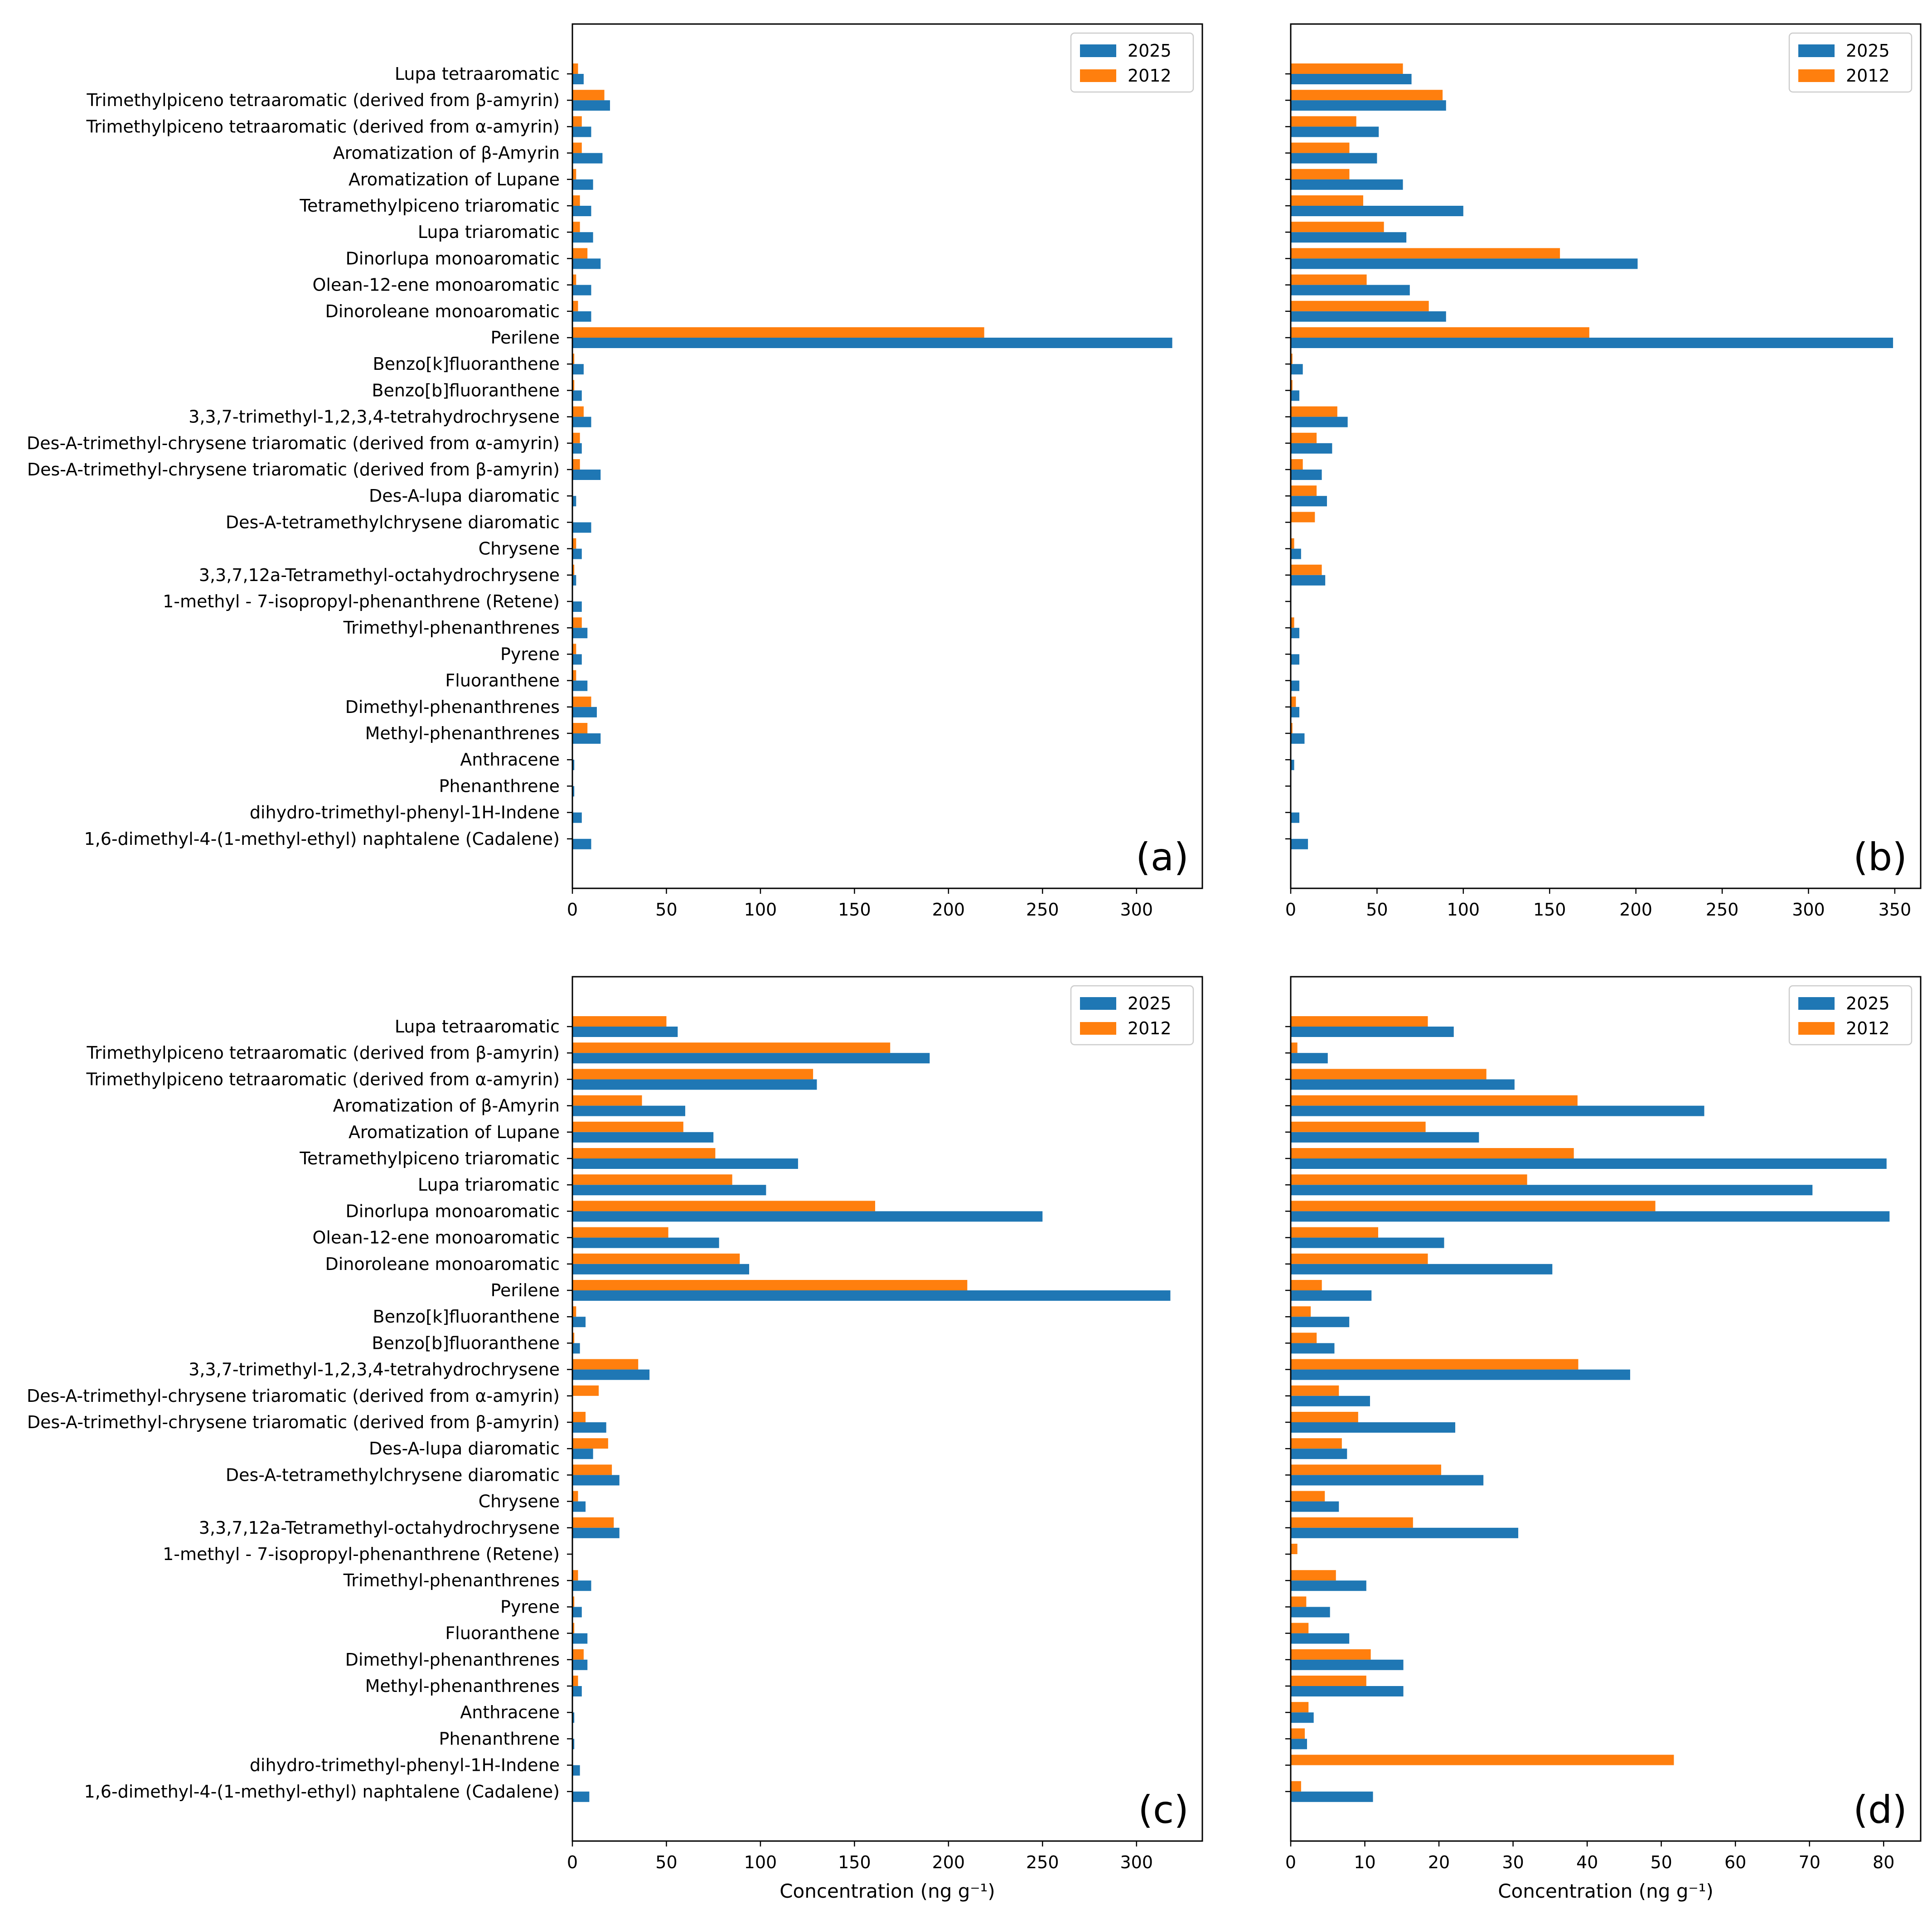 Image resolution: width=1932 pixels, height=1919 pixels. Describe the element at coordinates (530, 654) in the screenshot. I see `category-label: Pyrene` at that location.